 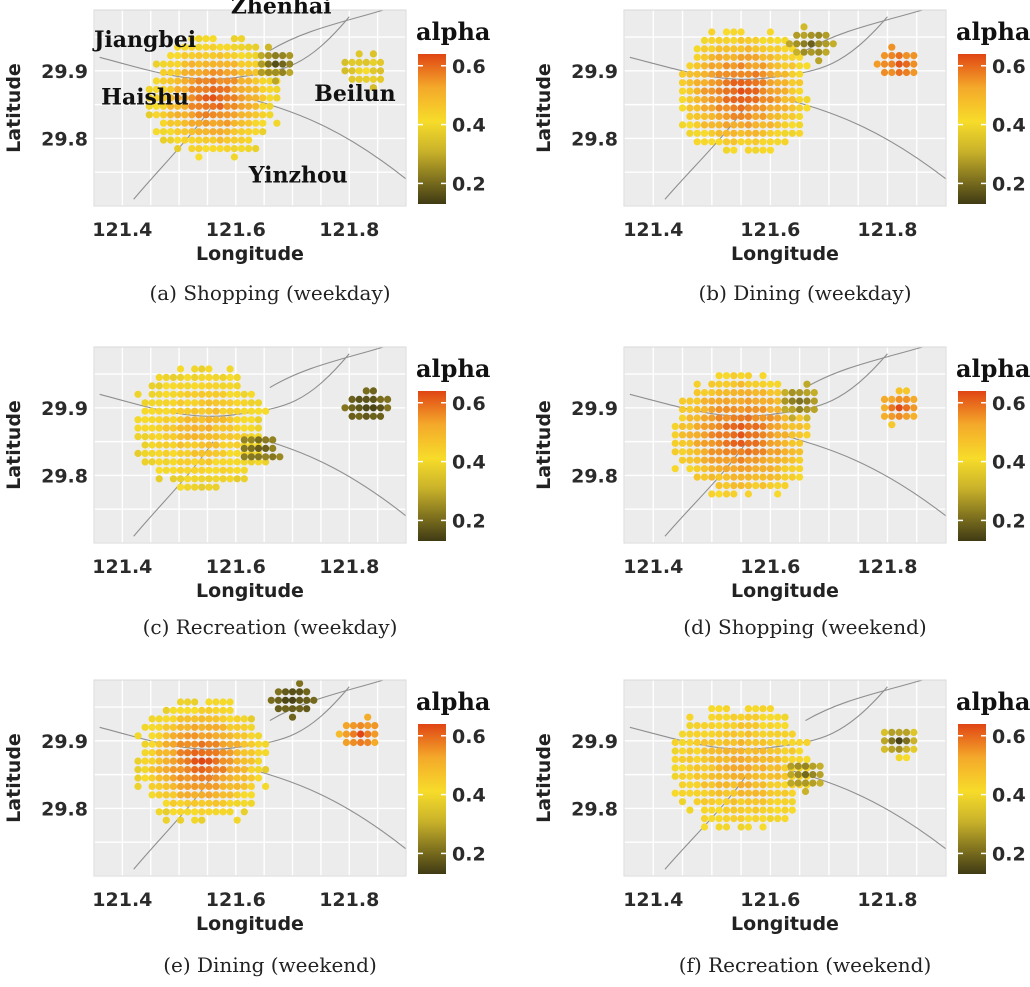 What do you see at coordinates (1009, 737) in the screenshot?
I see `legend-tick-label: 0.6` at bounding box center [1009, 737].